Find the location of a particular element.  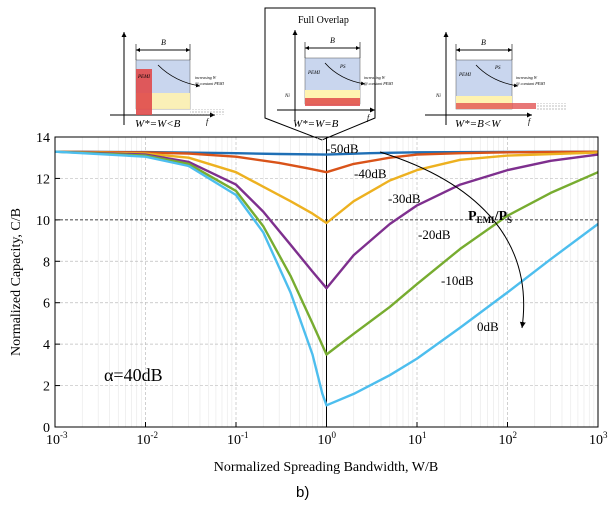

x-tick-exponent: 1 is located at coordinates (424, 435).